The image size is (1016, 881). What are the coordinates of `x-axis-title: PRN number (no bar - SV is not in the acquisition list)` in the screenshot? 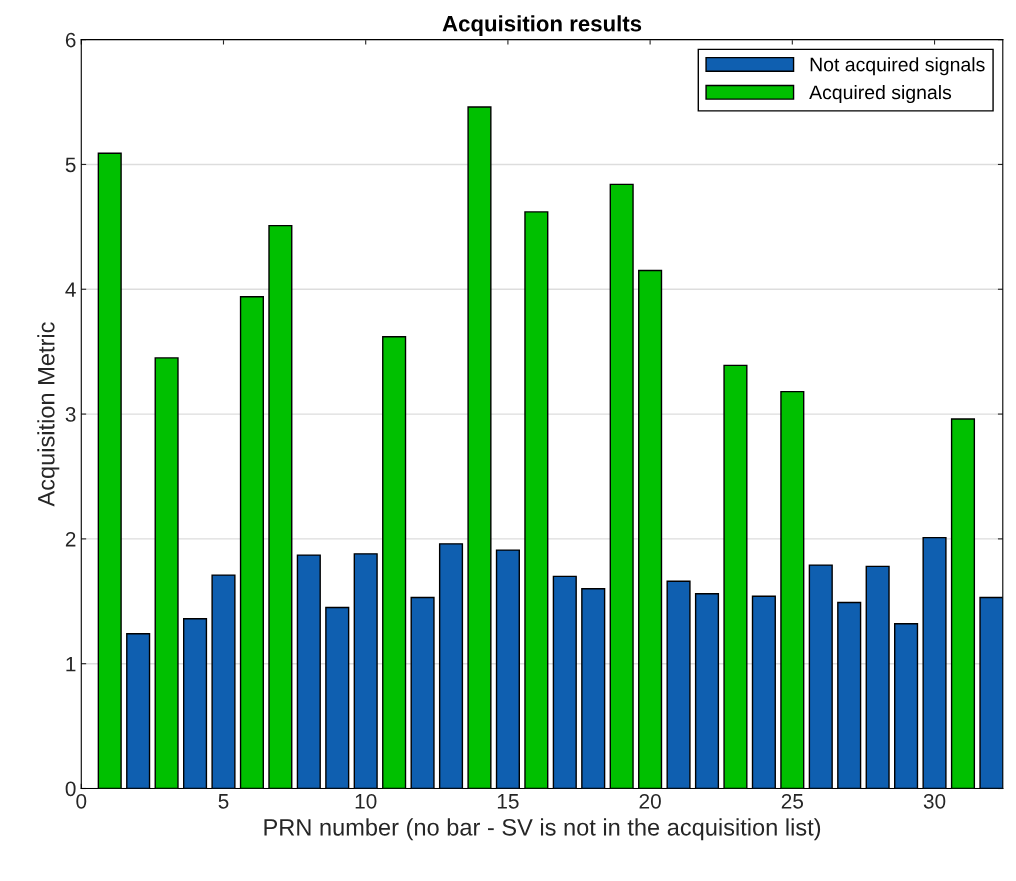 It's located at (542, 829).